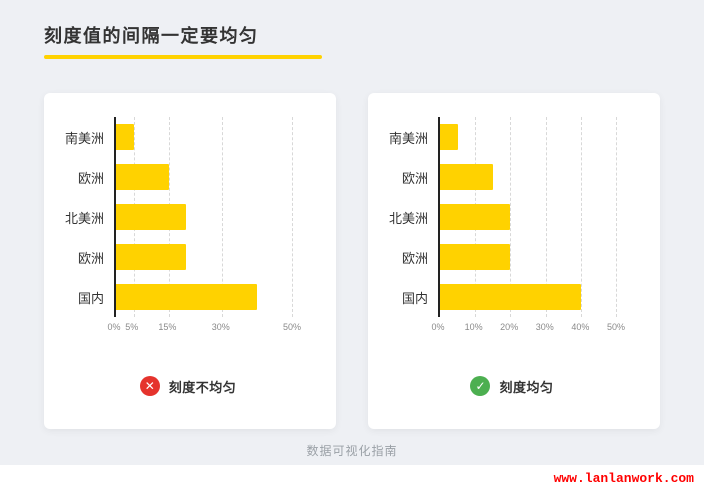  Describe the element at coordinates (352, 478) in the screenshot. I see `bottom-strip: www.lanlanwork.com` at that location.